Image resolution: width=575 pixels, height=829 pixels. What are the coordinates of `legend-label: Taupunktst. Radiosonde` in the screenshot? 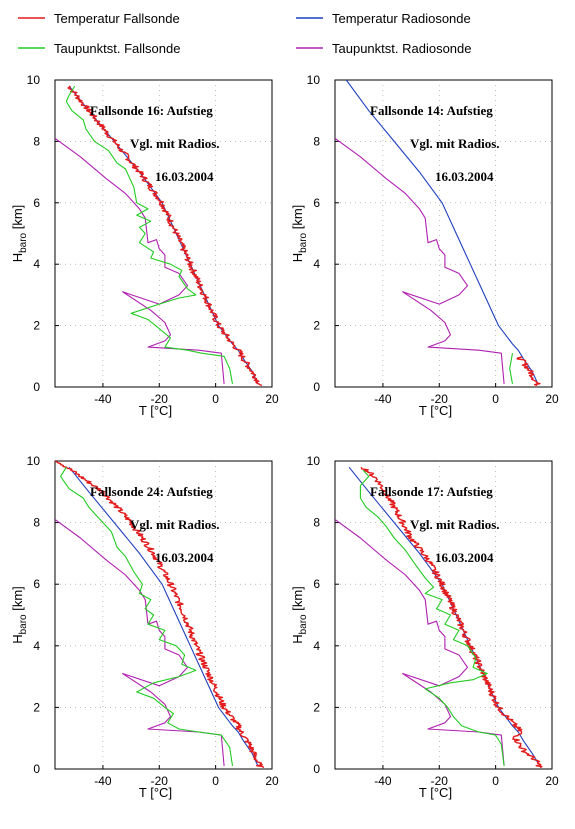 It's located at (401, 48).